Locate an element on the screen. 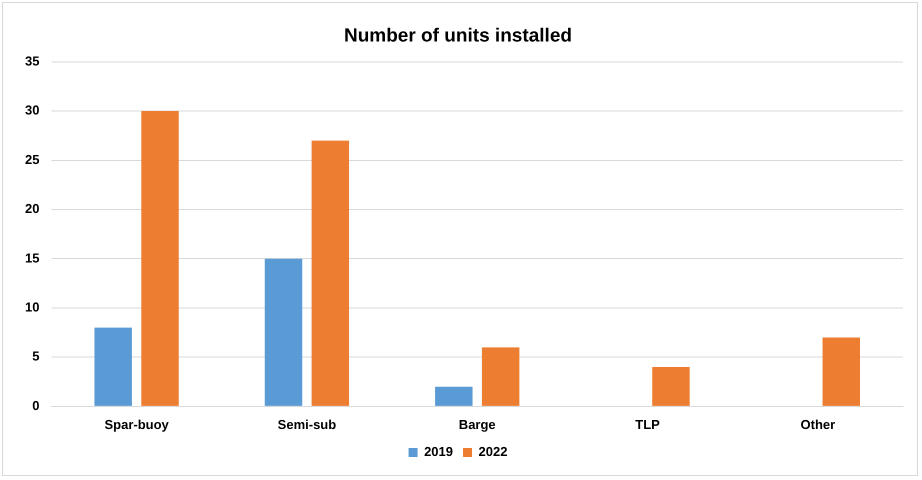 The height and width of the screenshot is (480, 922). y-tick-label: 15 is located at coordinates (32, 258).